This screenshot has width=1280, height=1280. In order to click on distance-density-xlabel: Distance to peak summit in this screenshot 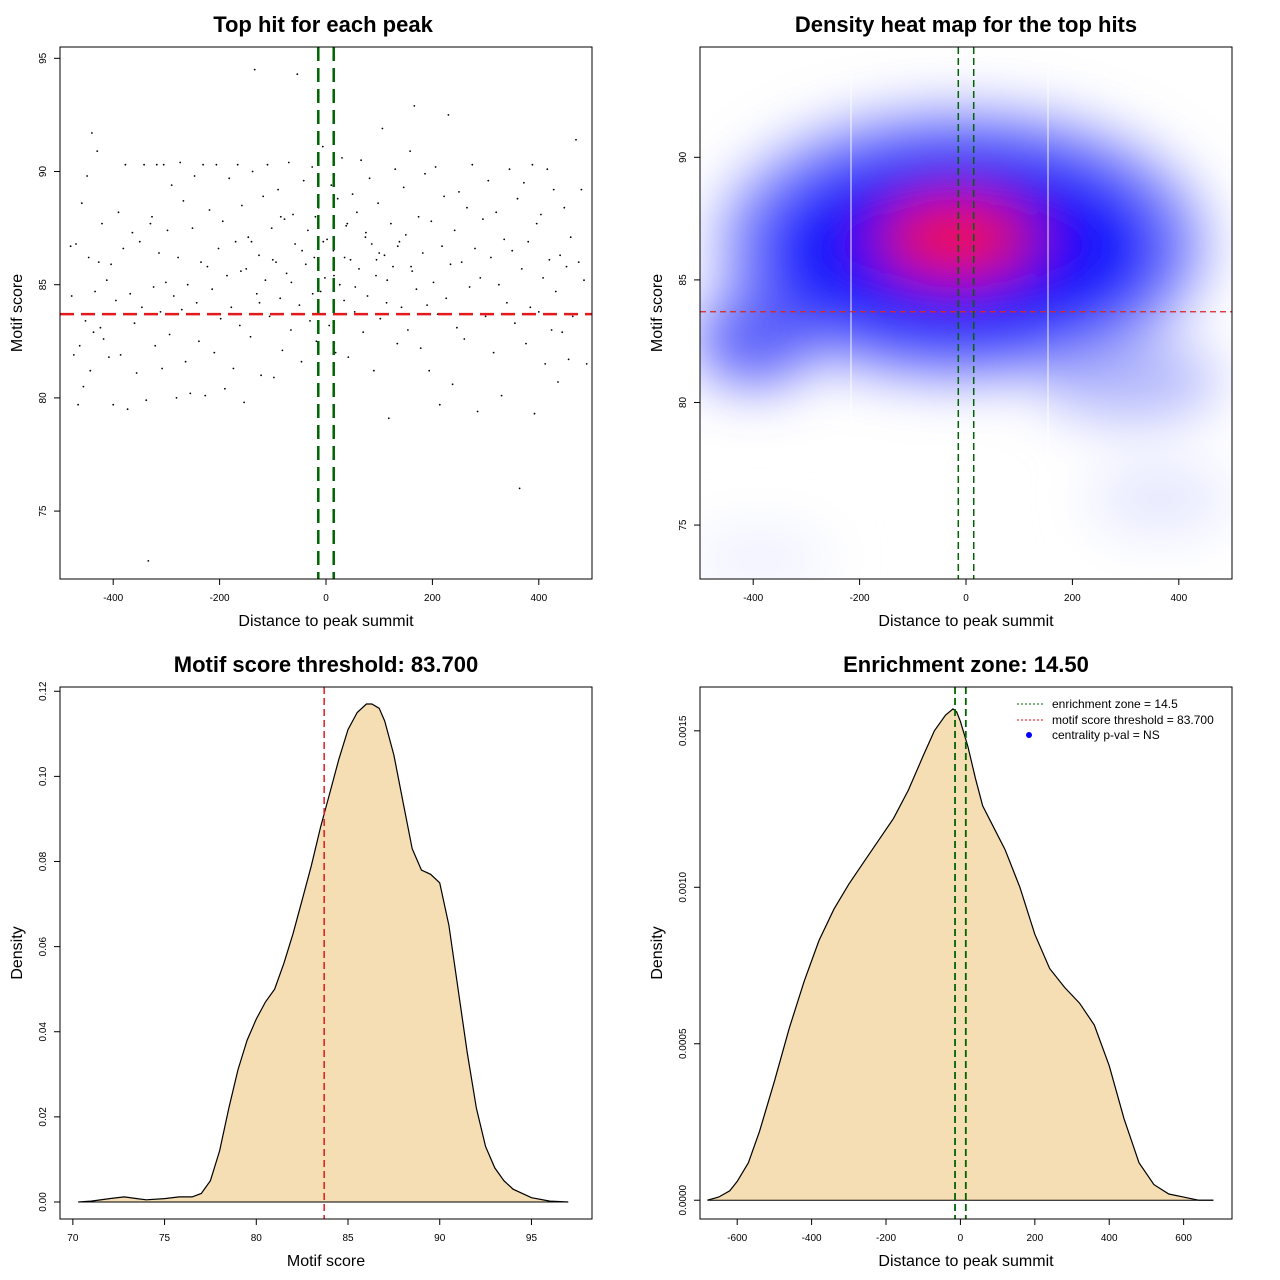, I will do `click(966, 1261)`.